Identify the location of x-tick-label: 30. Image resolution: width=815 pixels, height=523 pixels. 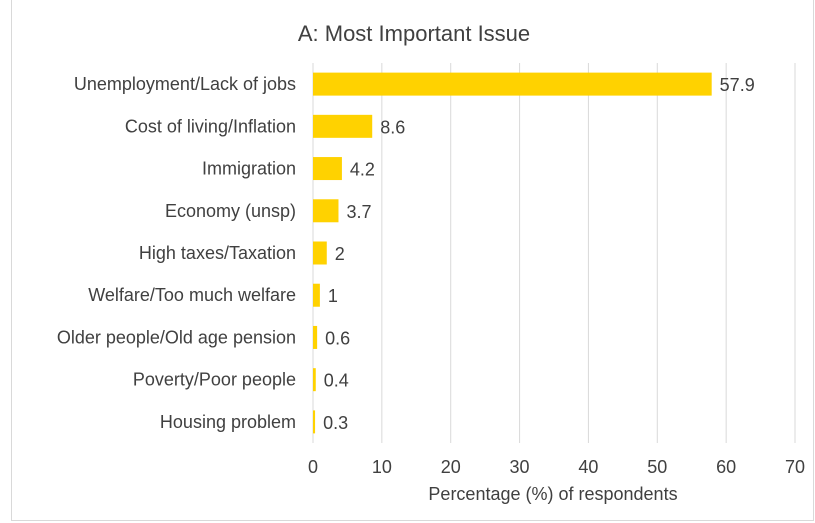
(520, 467).